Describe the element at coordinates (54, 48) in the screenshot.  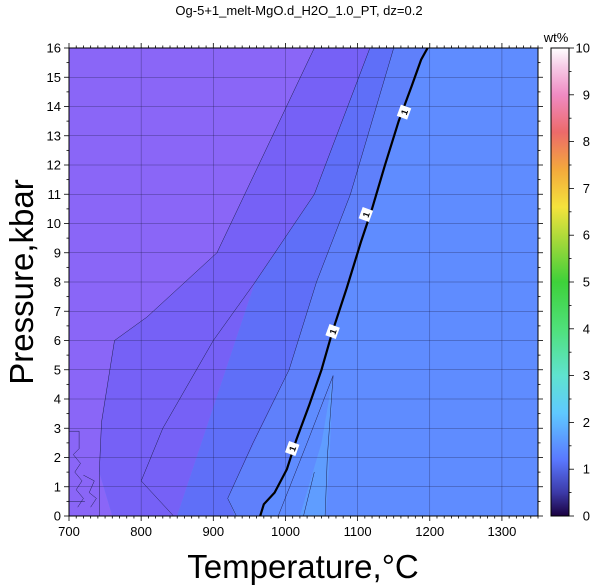
I see `y-tick-label: 16` at that location.